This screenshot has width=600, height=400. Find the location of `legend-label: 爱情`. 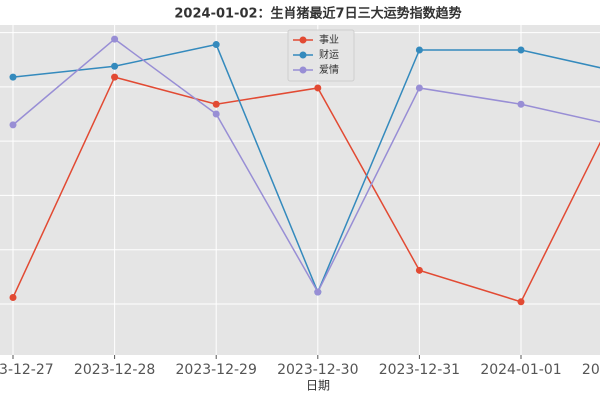

legend-label: 爱情 is located at coordinates (329, 69).